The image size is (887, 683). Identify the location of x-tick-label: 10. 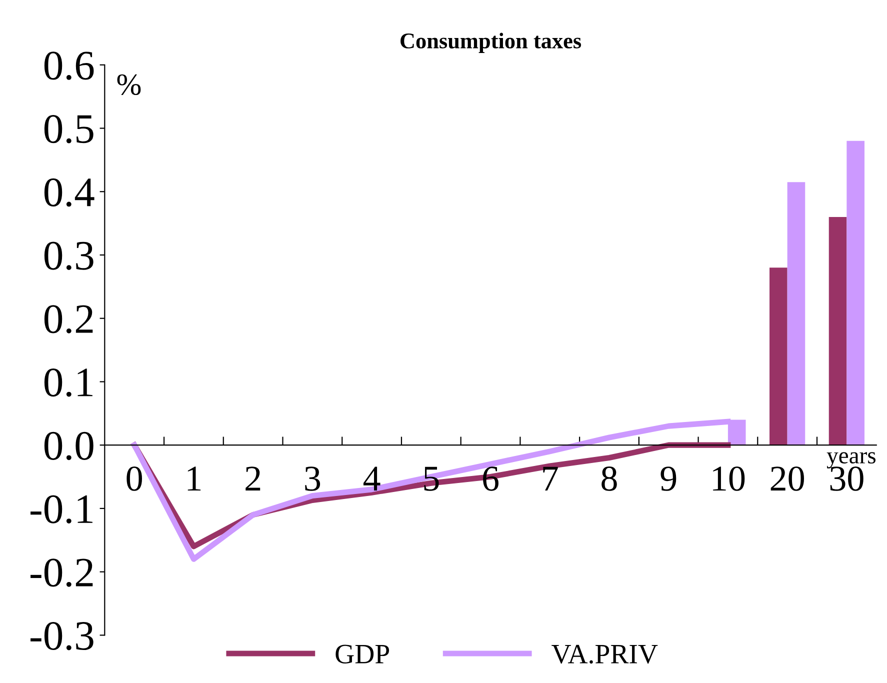
(729, 478).